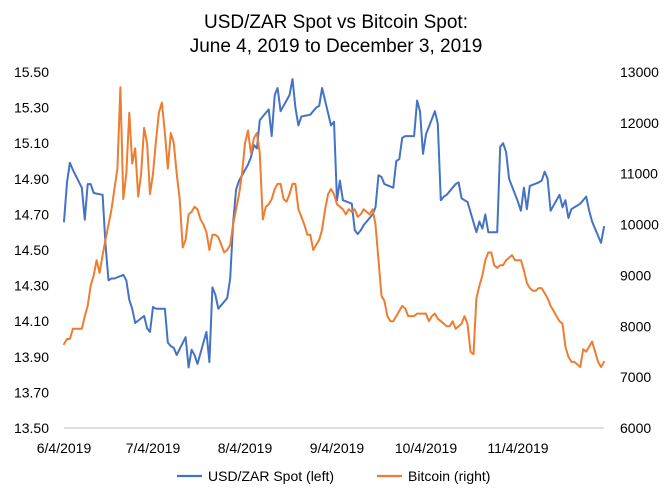 Image resolution: width=672 pixels, height=499 pixels. What do you see at coordinates (517, 448) in the screenshot?
I see `x-tick-label: 11/4/2019` at bounding box center [517, 448].